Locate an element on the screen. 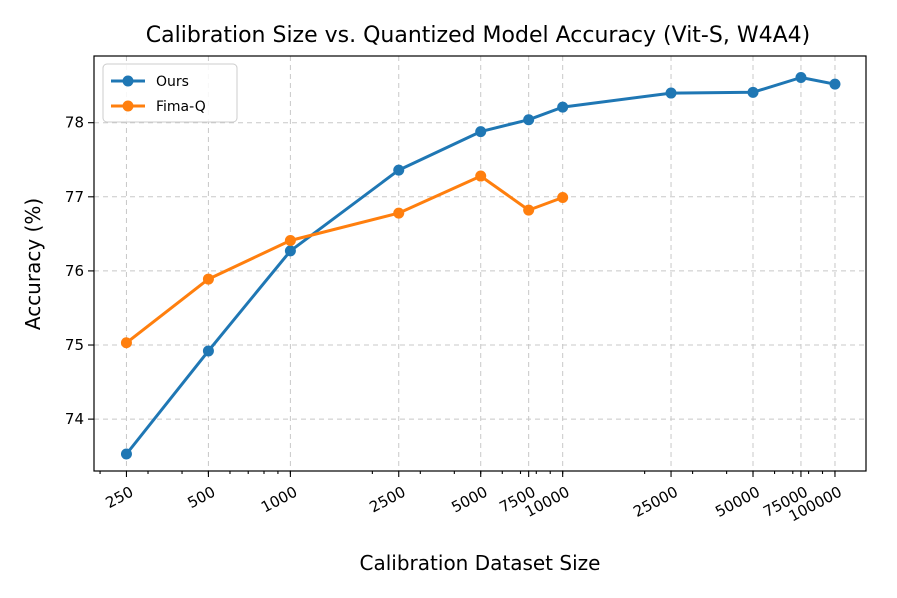  y-axis: 74 75 76 77 78 is located at coordinates (79, 271).